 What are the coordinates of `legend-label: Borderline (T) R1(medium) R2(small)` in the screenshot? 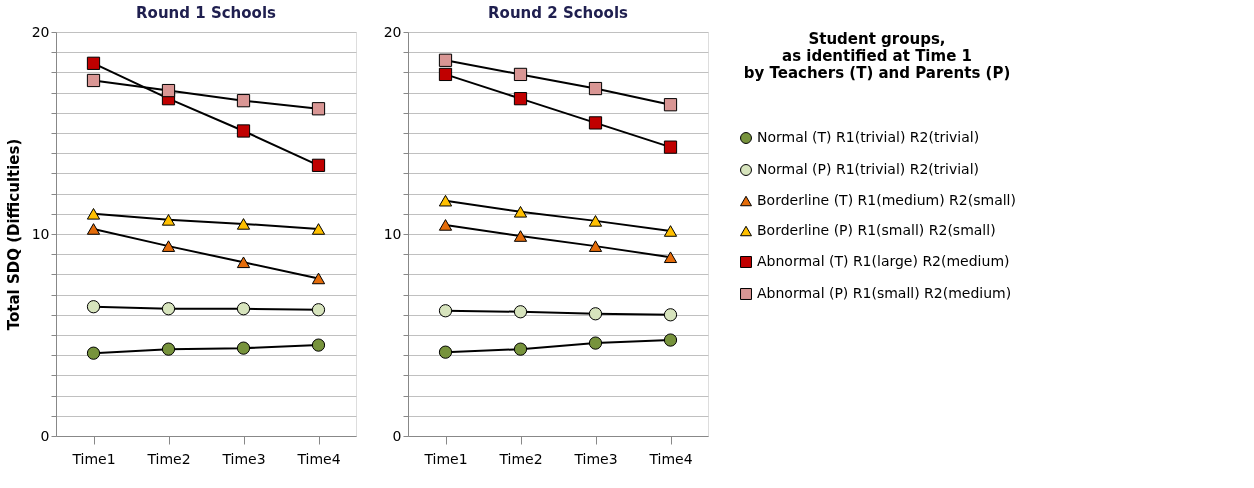 It's located at (886, 200).